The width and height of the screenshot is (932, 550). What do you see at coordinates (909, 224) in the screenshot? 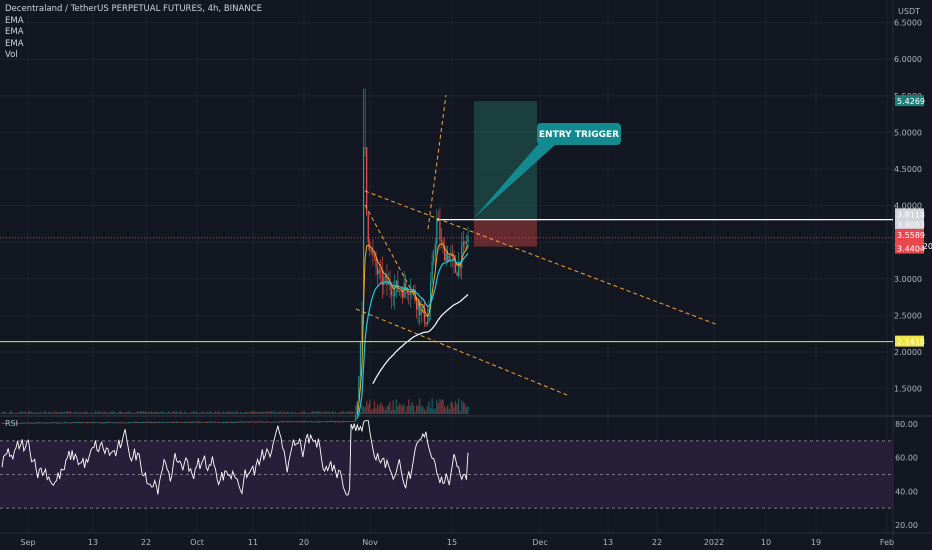
I see `price-badge-entry` at bounding box center [909, 224].